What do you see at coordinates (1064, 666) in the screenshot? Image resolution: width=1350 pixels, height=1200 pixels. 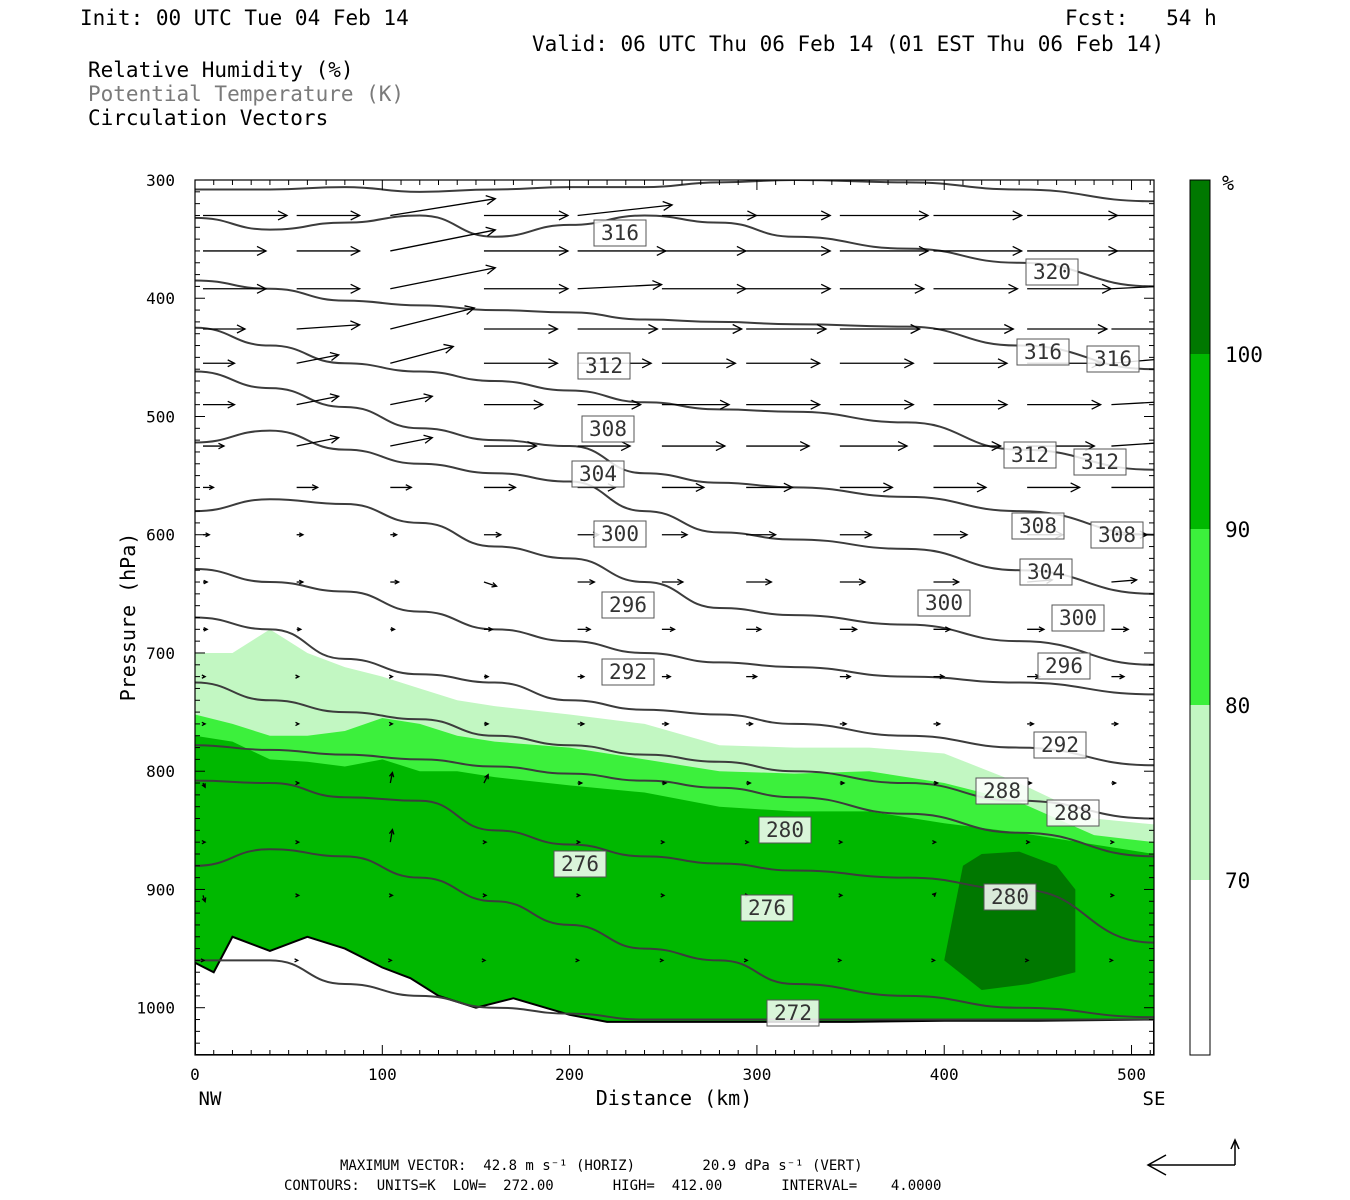 I see `contour-label: 296` at bounding box center [1064, 666].